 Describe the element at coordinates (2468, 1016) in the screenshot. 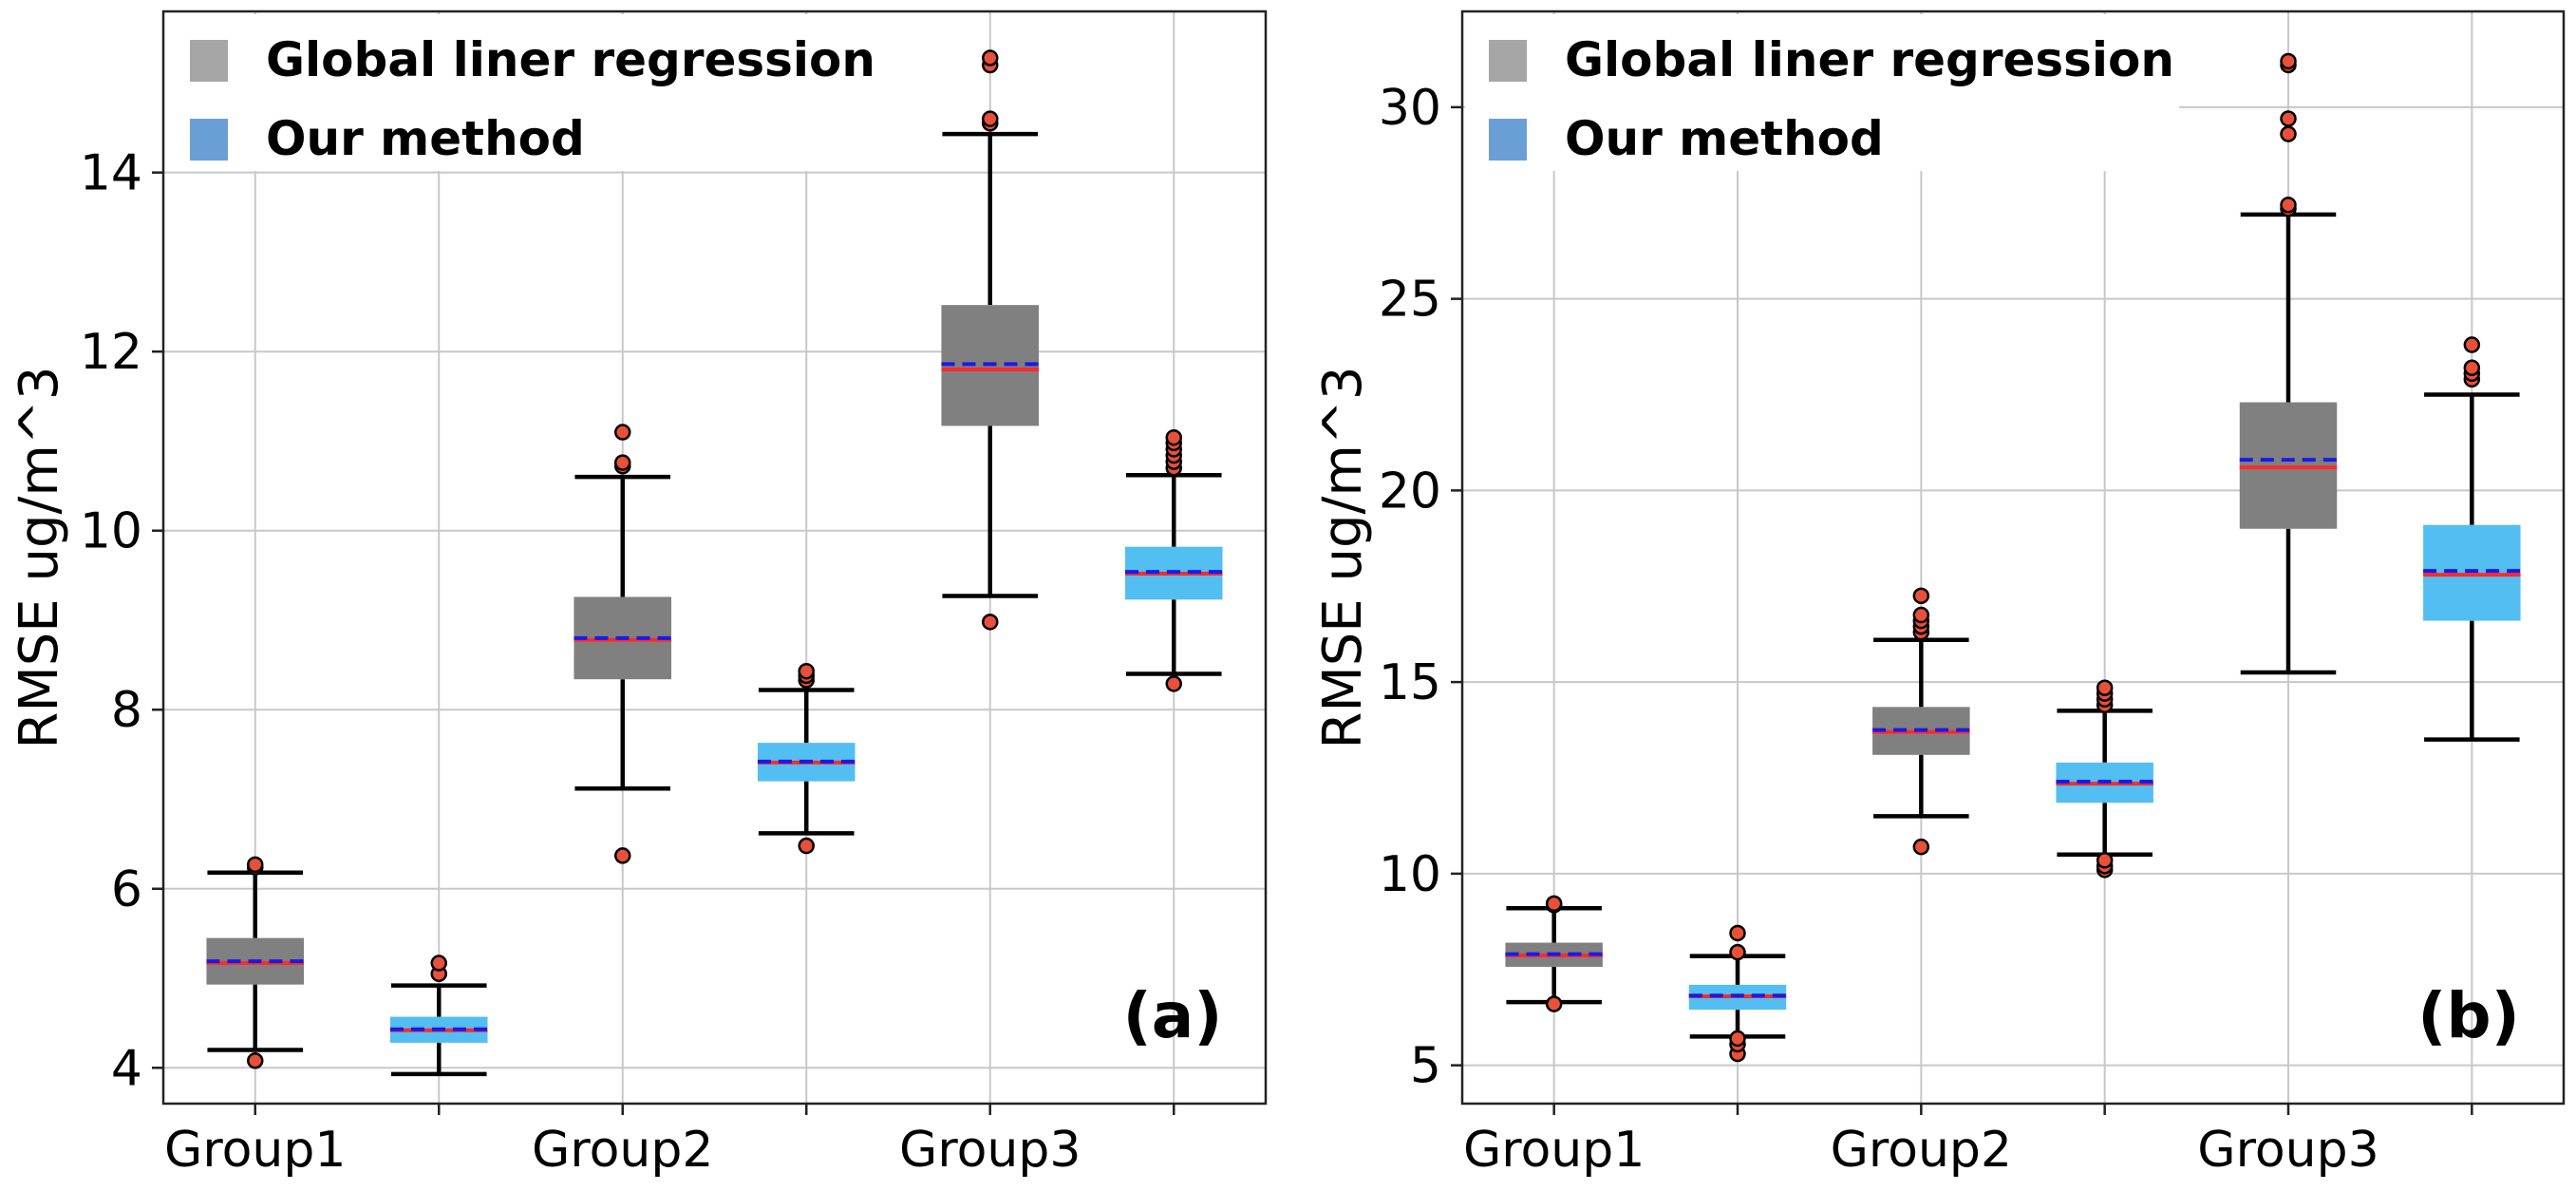

I see `panel-label: (b)` at that location.